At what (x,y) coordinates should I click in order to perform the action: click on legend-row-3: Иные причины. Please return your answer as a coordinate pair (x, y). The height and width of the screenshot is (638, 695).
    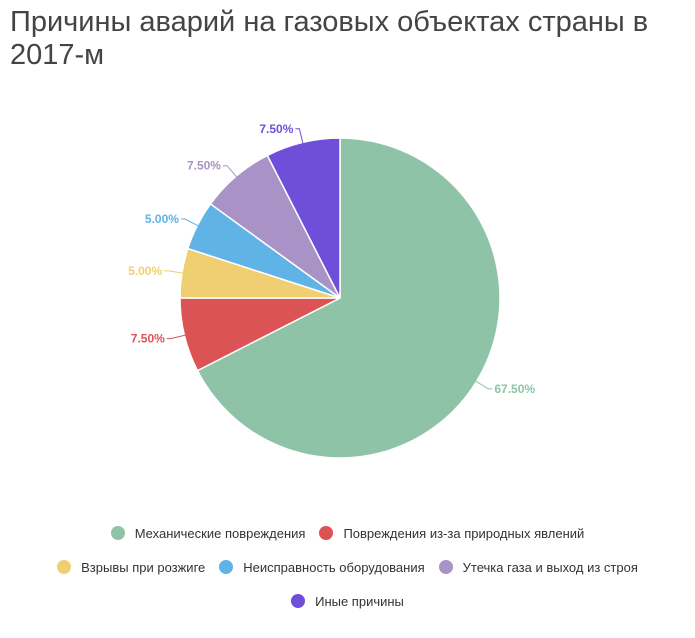
    Looking at the image, I should click on (347, 601).